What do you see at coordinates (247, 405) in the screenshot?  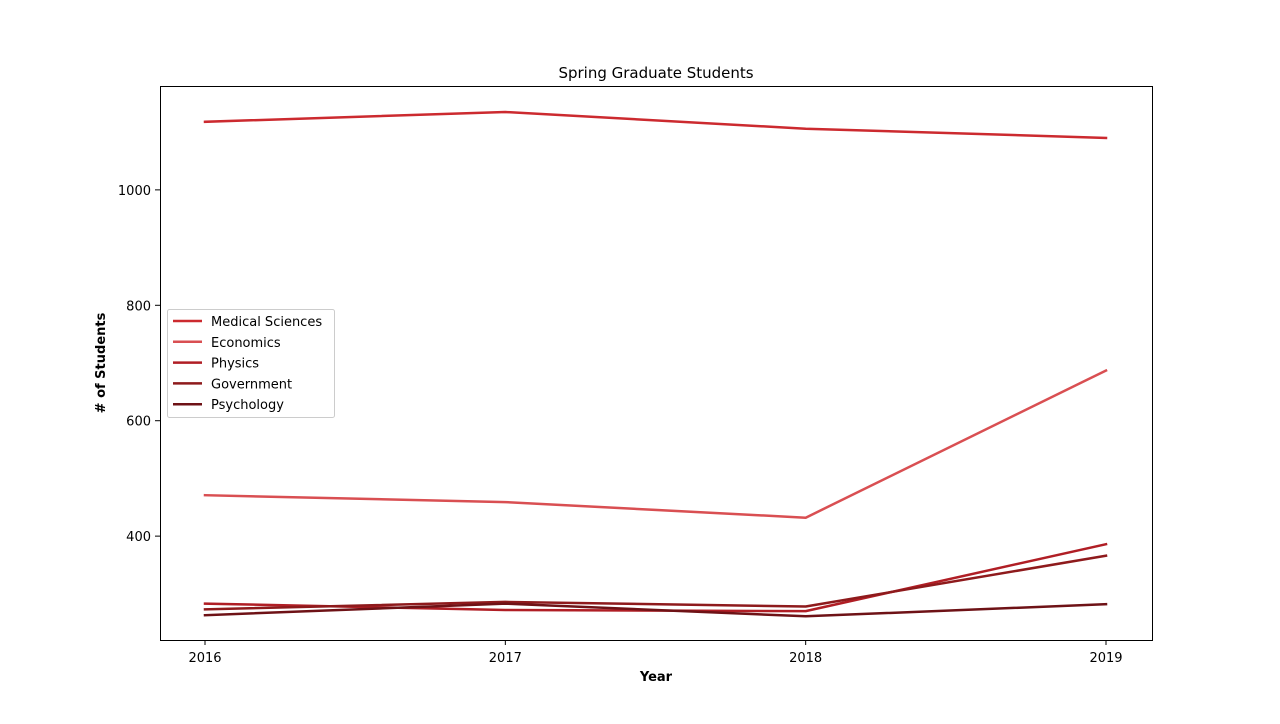 I see `legend-label: Psychology` at bounding box center [247, 405].